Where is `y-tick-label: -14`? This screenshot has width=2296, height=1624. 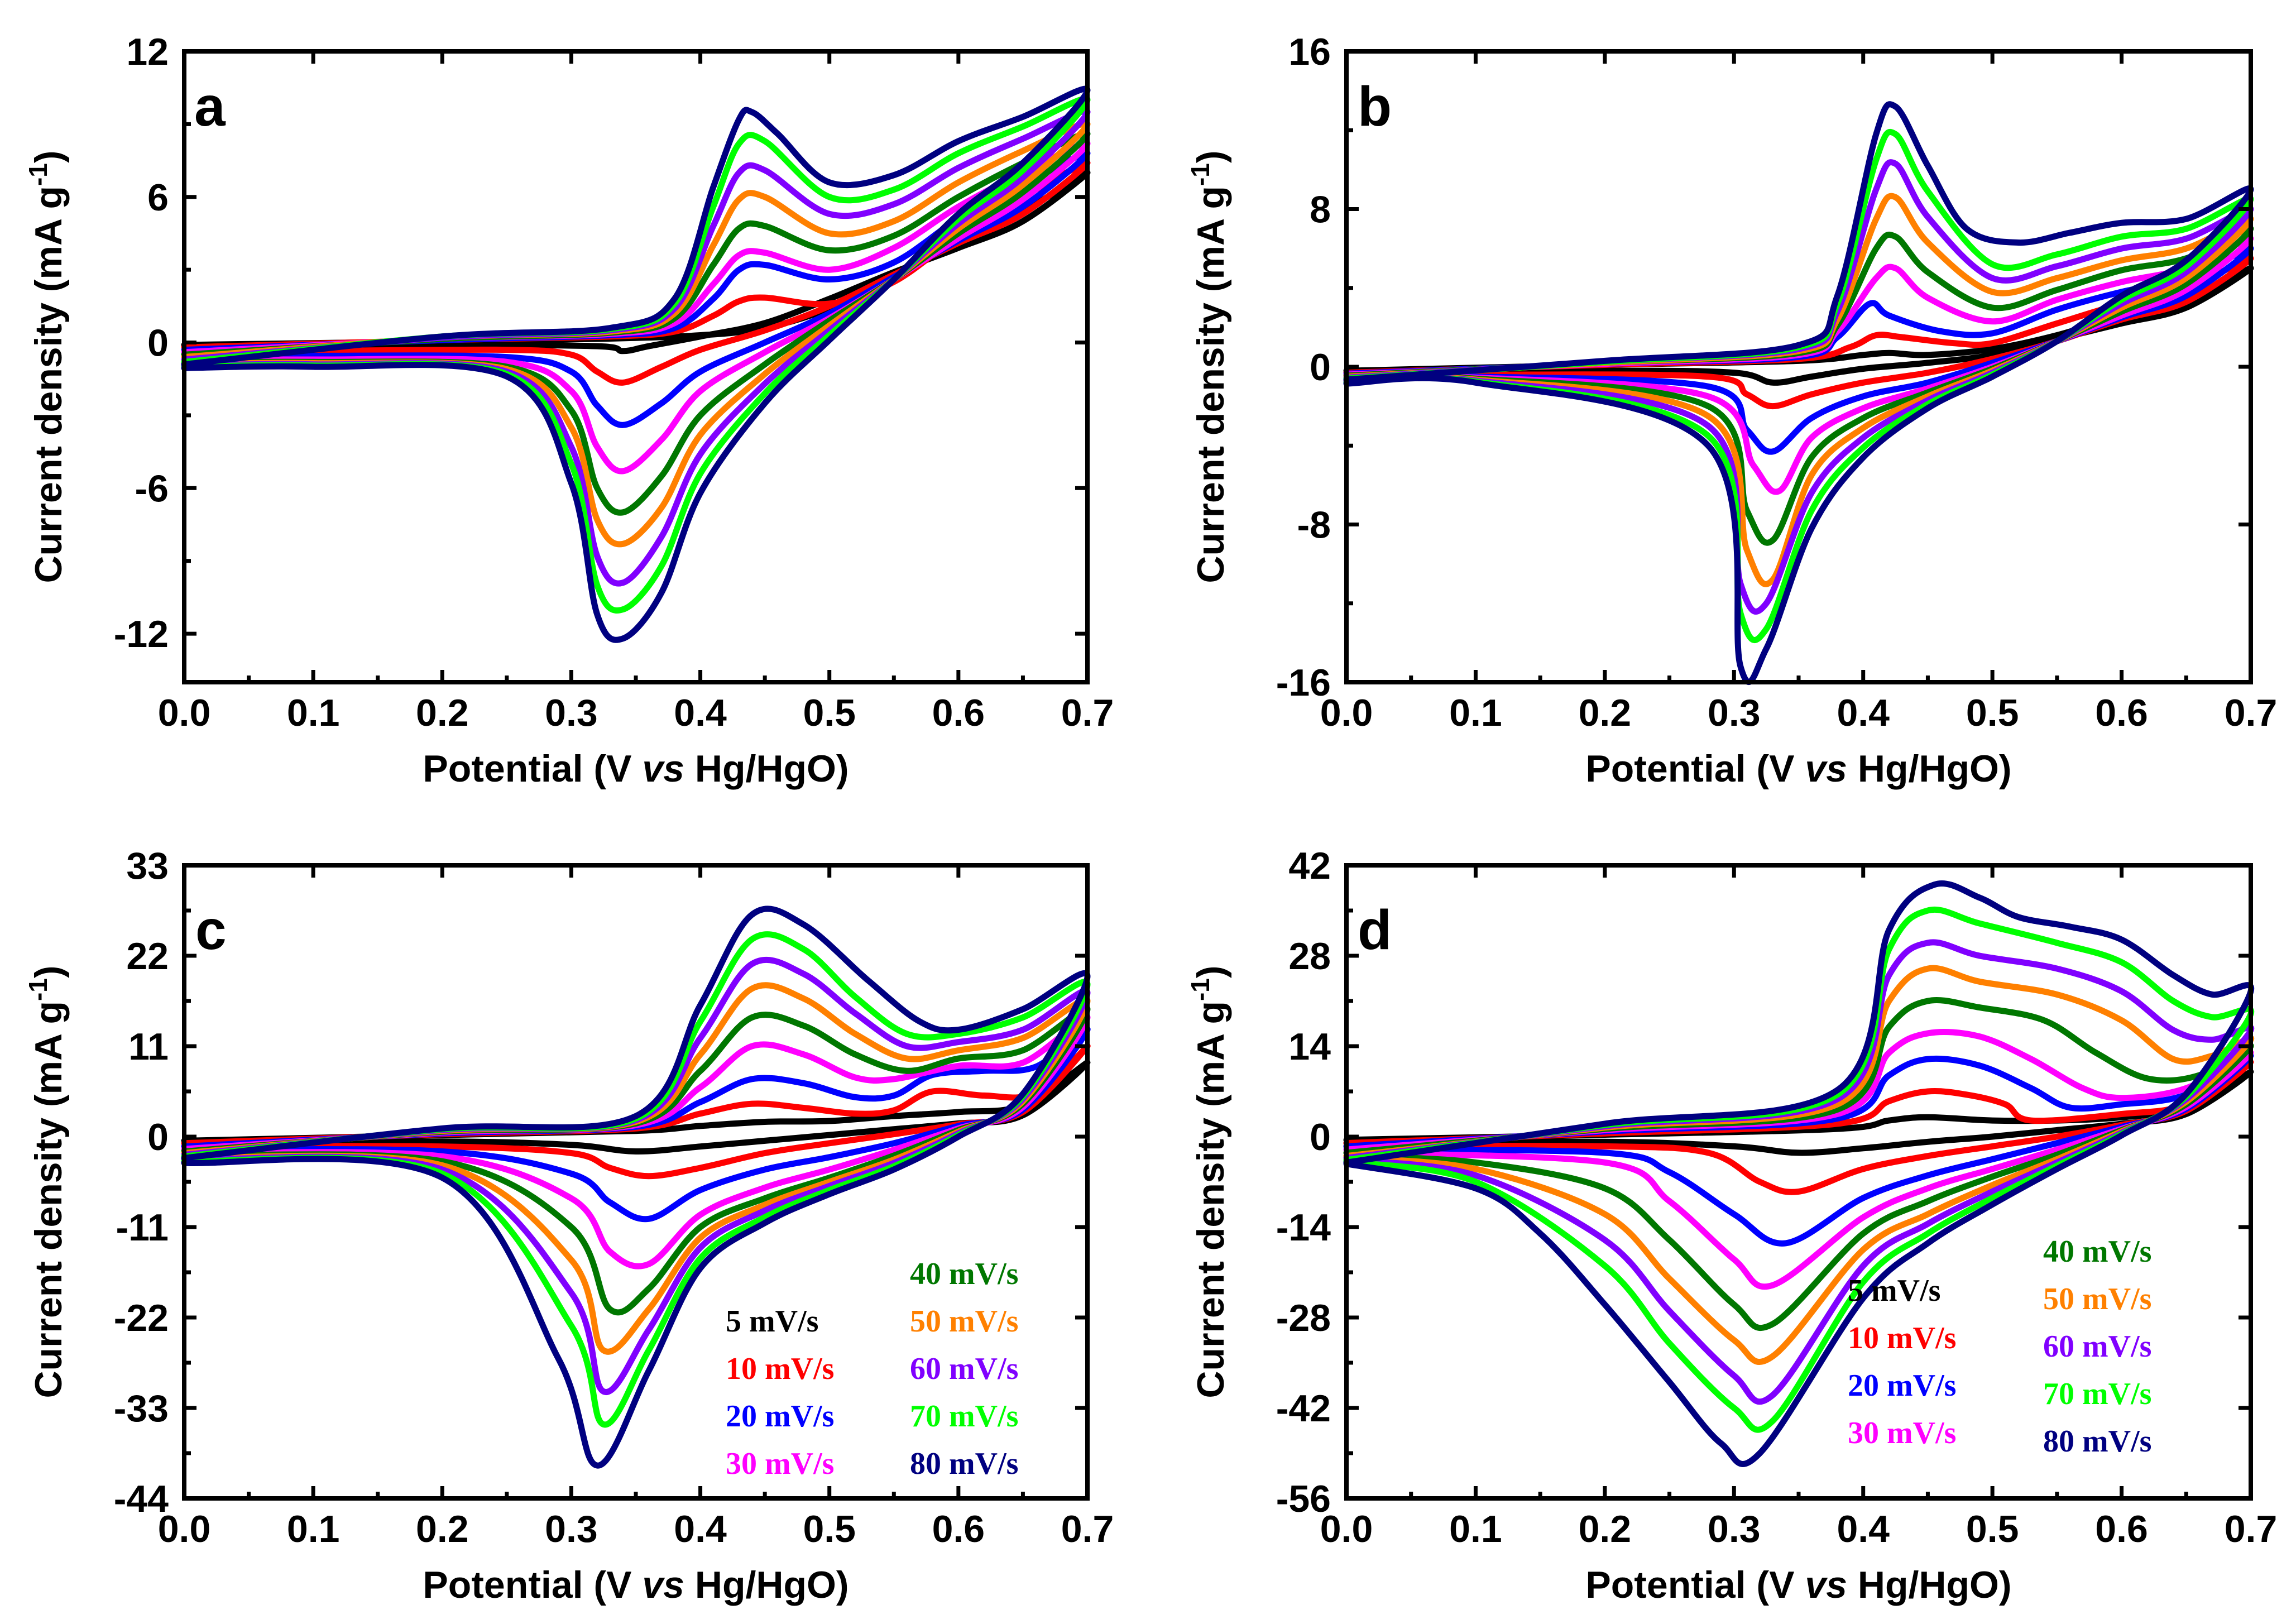 y-tick-label: -14 is located at coordinates (1303, 1228).